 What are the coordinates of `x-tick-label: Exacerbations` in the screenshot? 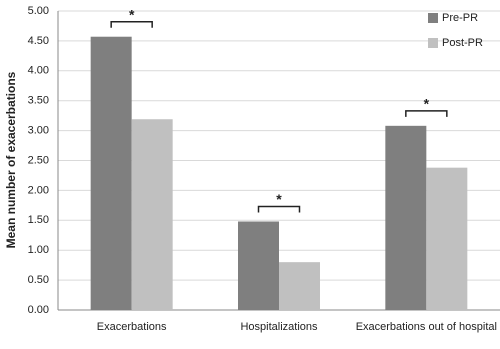 It's located at (131, 327).